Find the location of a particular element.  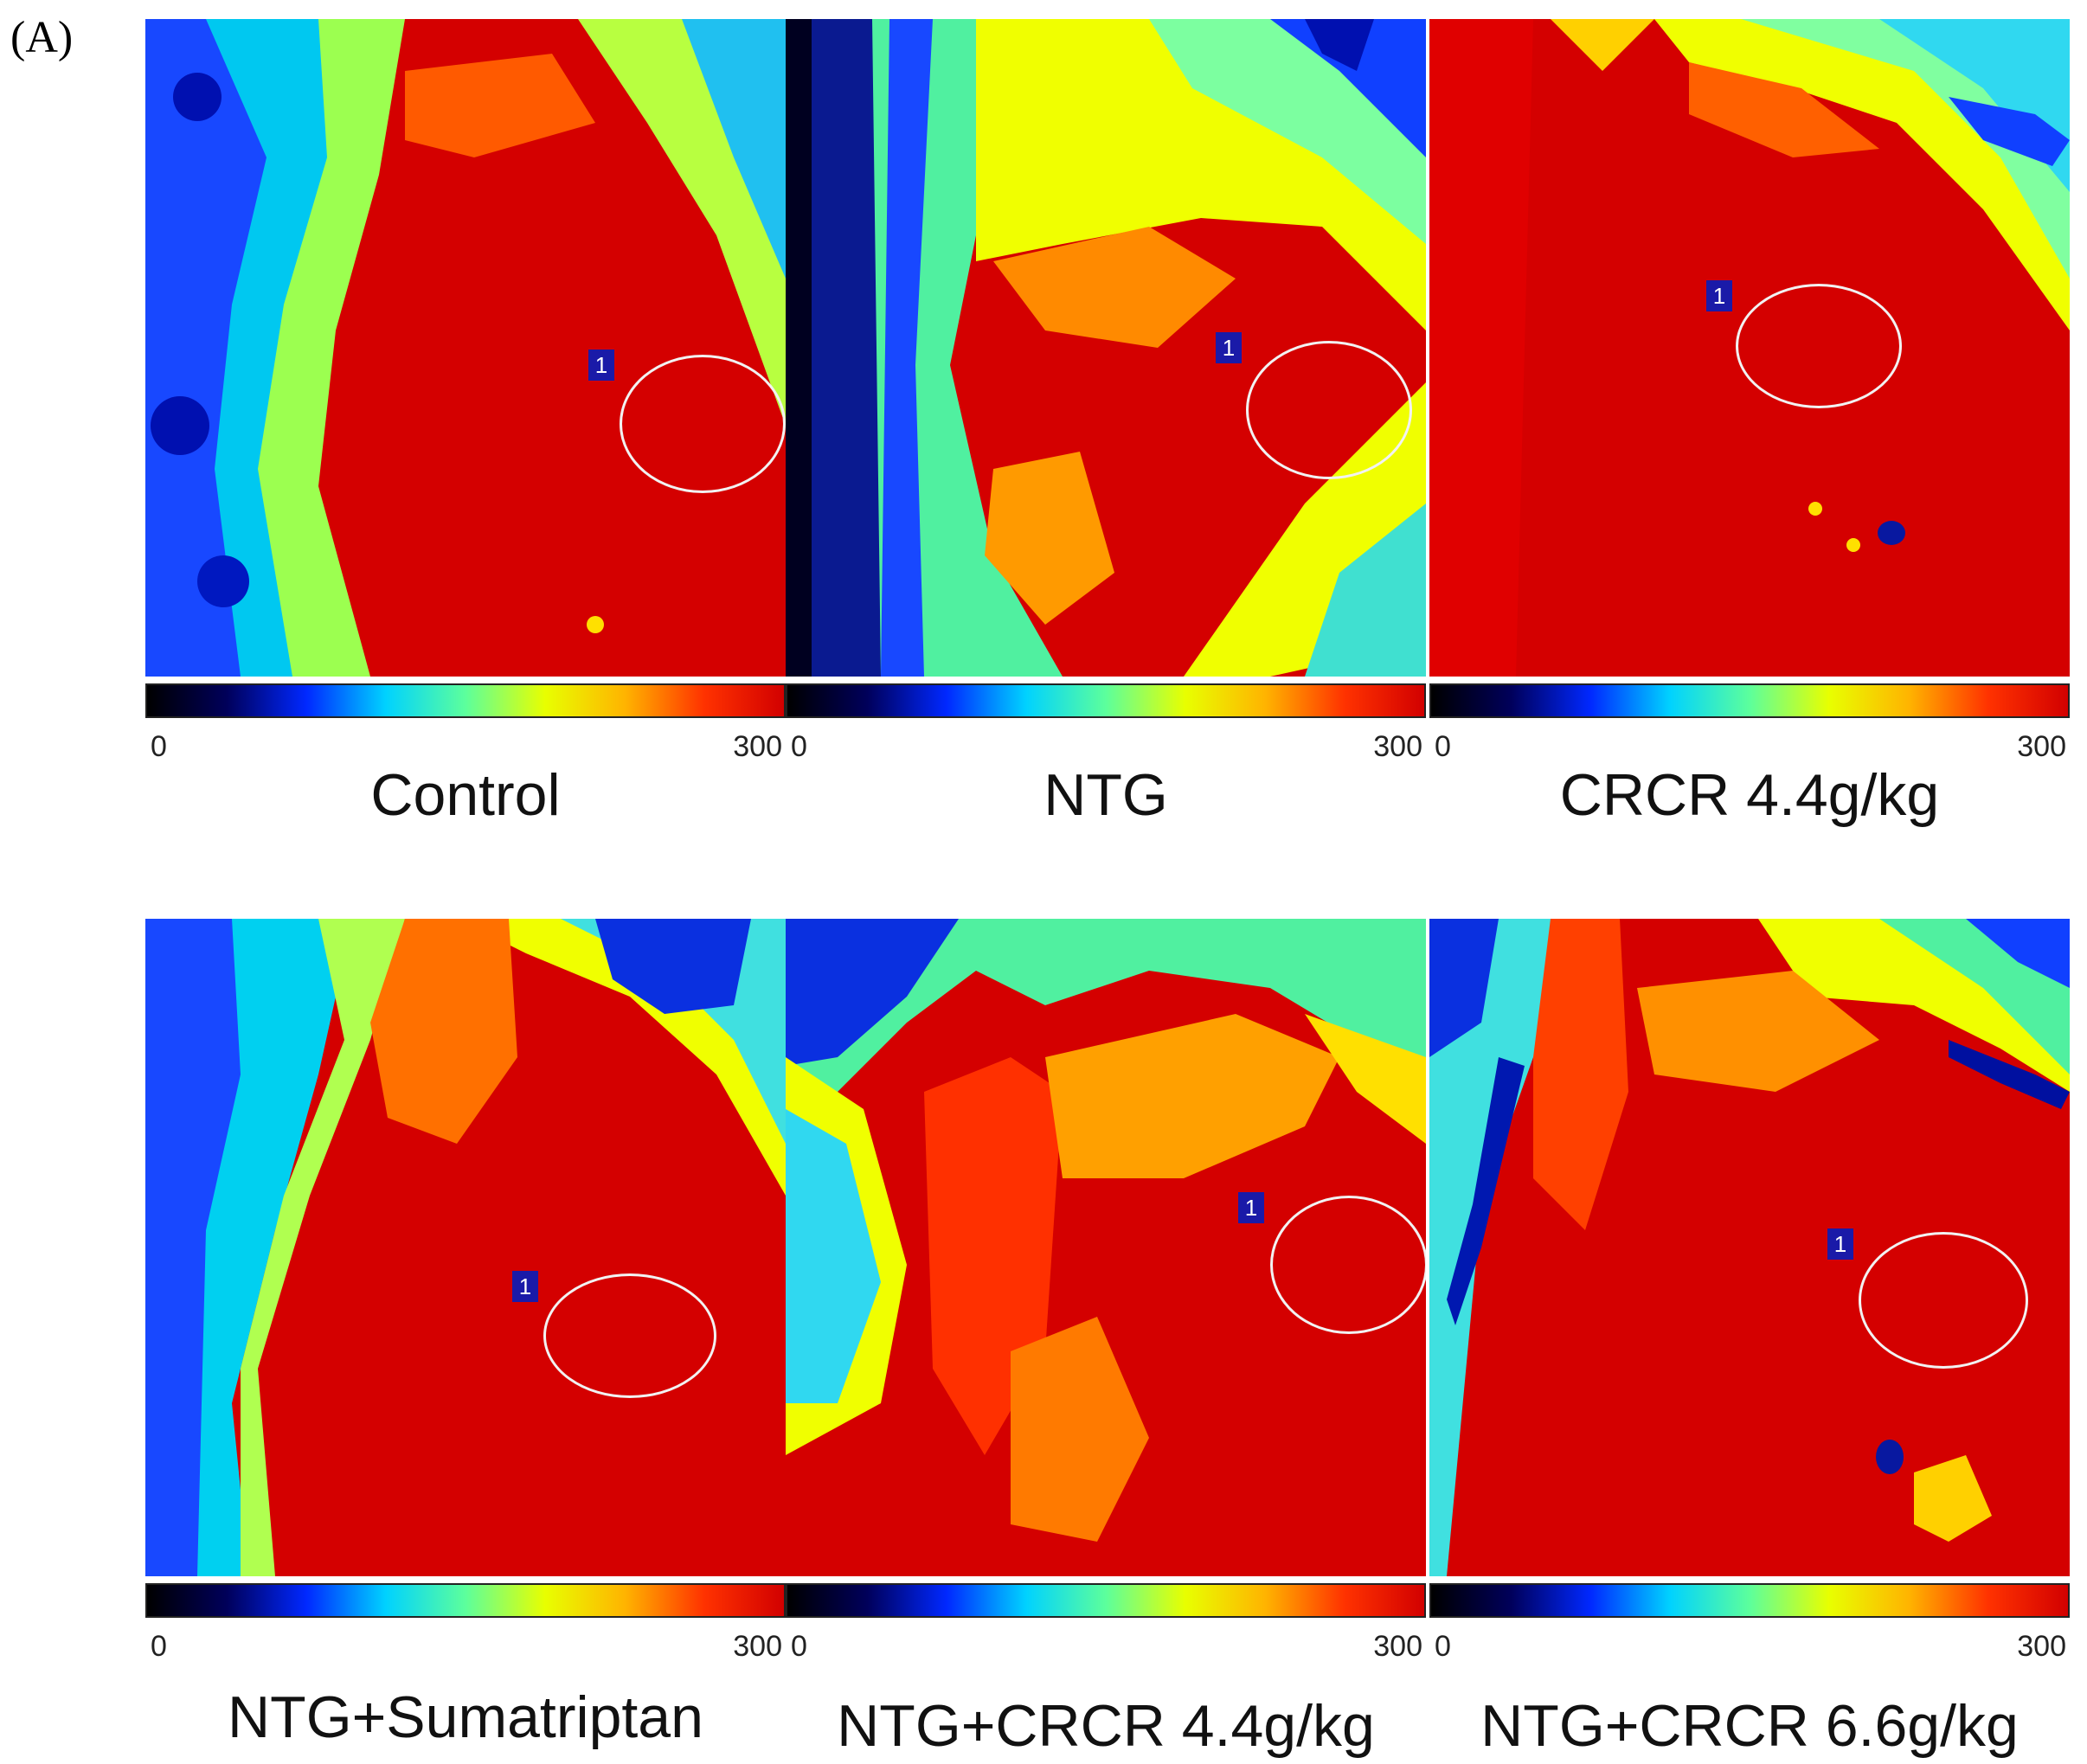

panel-caption: NTG+CRCR 6.6g/kg is located at coordinates (1749, 1726).